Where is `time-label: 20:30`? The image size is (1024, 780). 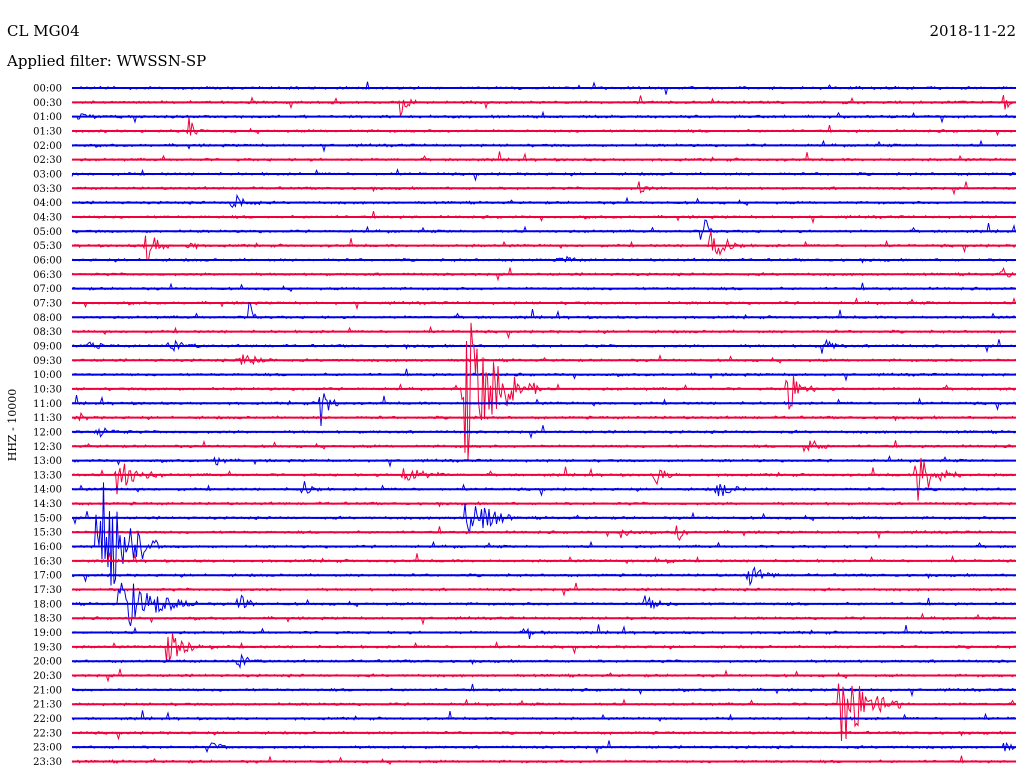
time-label: 20:30 is located at coordinates (47, 676).